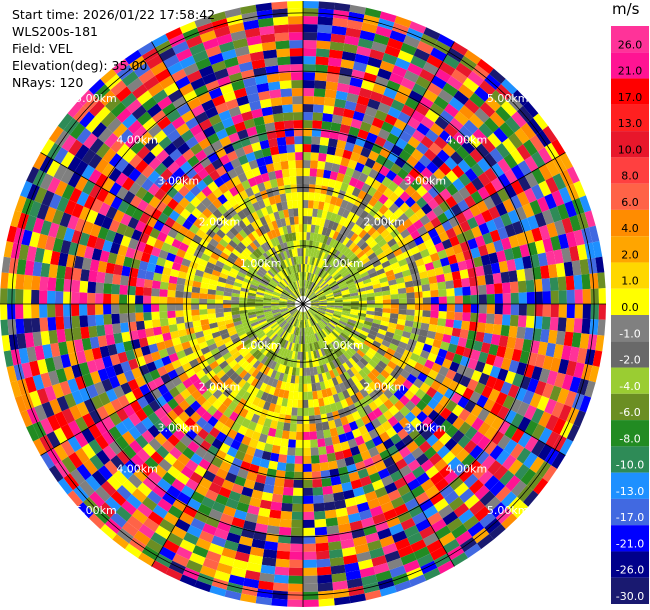 The image size is (650, 610). I want to click on colorbar-tick-label: -6.0, so click(629, 412).